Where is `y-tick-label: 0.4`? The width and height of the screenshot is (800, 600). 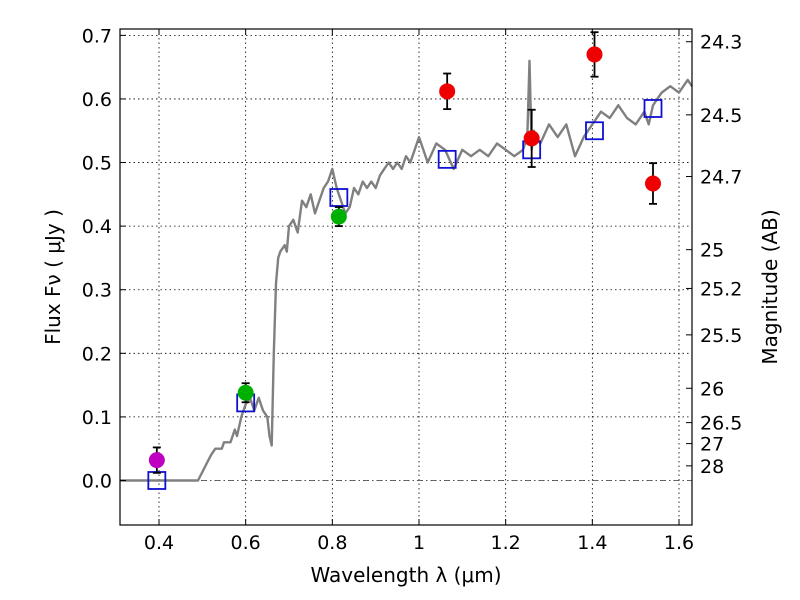
y-tick-label: 0.4 is located at coordinates (97, 227).